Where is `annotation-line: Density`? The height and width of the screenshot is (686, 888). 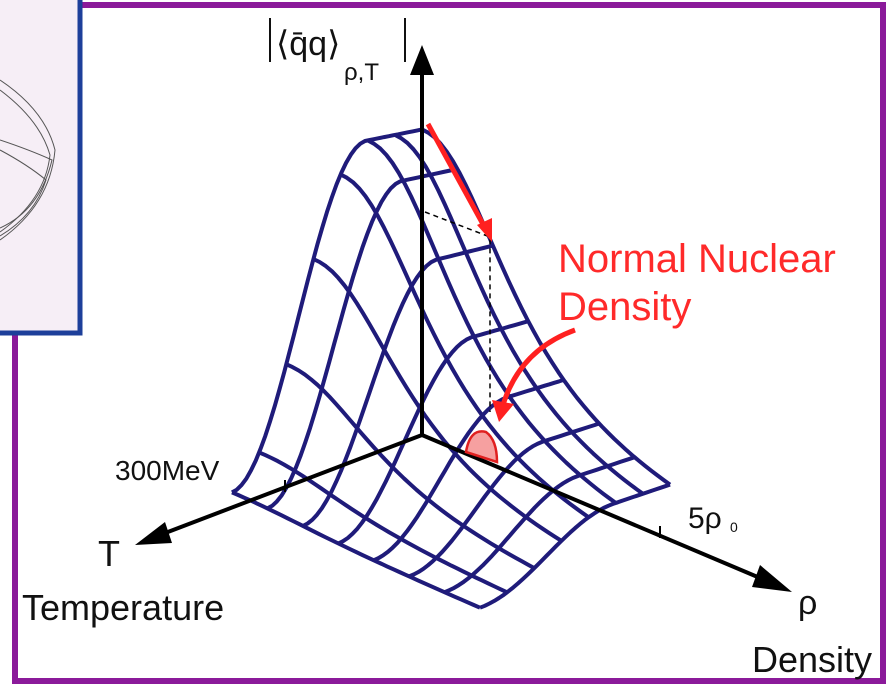 annotation-line: Density is located at coordinates (624, 307).